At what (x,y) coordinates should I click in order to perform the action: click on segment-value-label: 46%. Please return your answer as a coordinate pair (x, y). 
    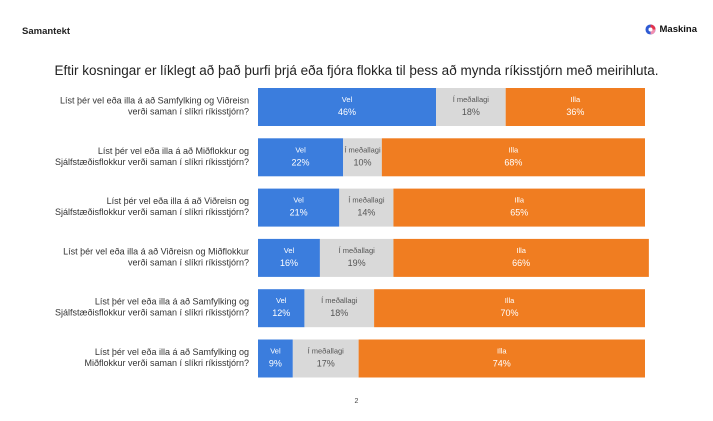
    Looking at the image, I should click on (347, 112).